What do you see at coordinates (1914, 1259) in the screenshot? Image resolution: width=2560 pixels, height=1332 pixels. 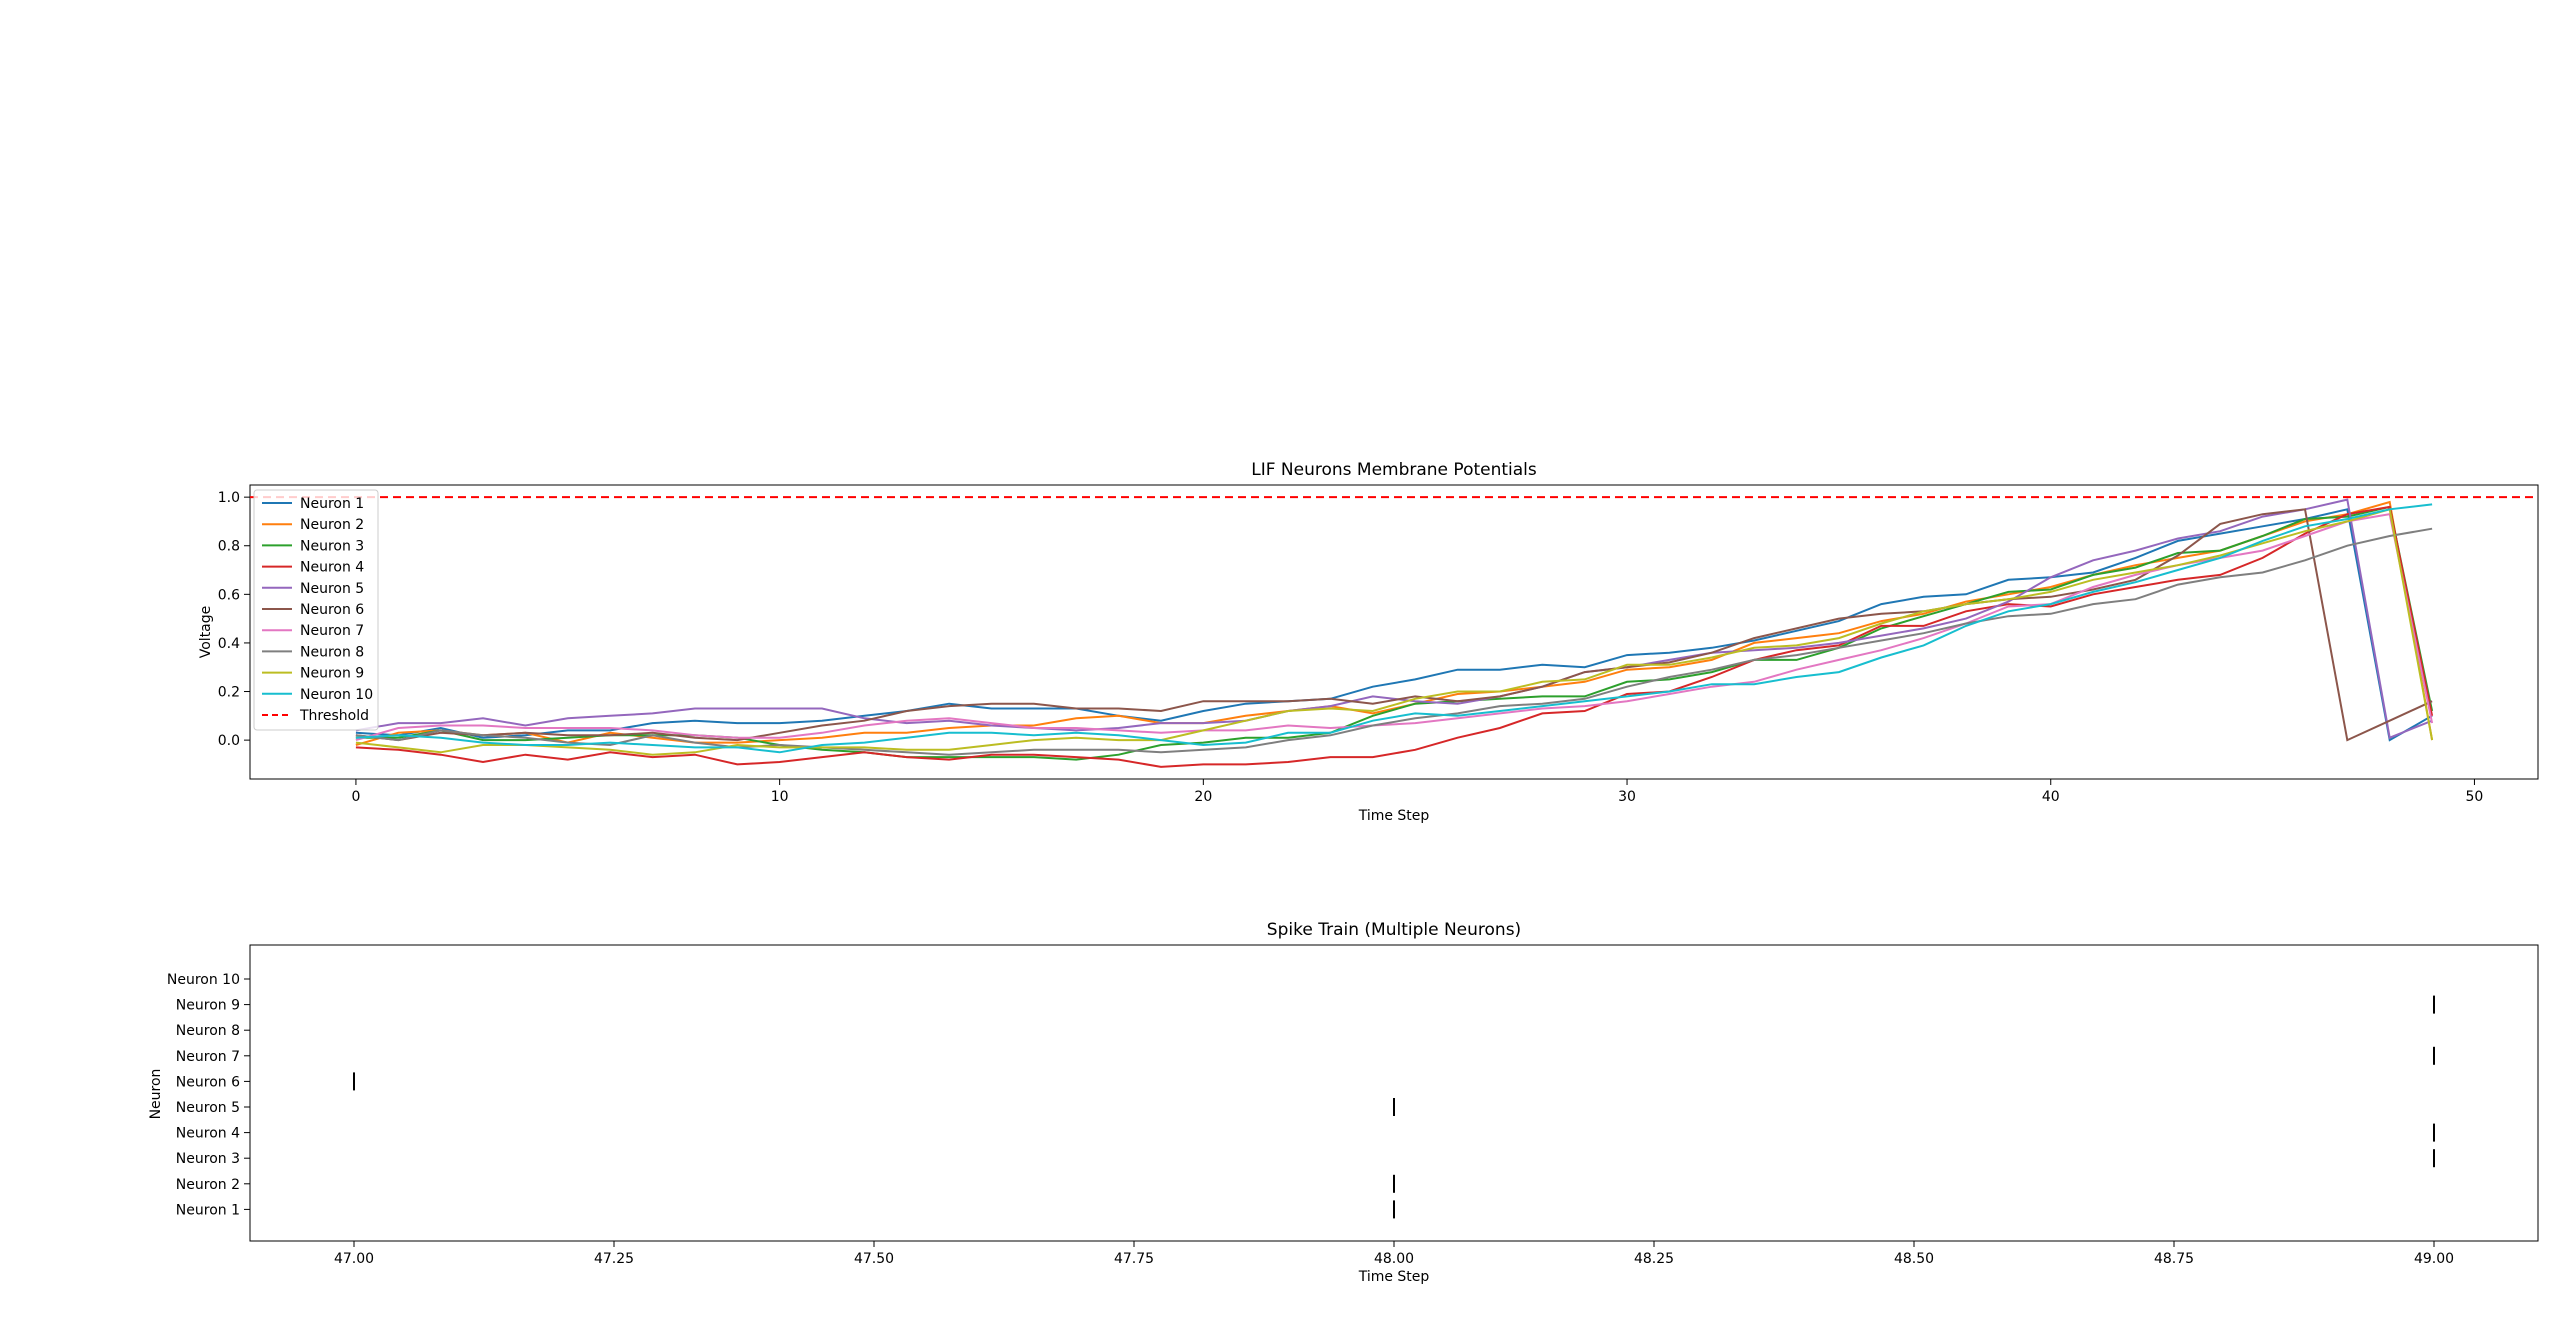 I see `x-tick-label: 48.50` at bounding box center [1914, 1259].